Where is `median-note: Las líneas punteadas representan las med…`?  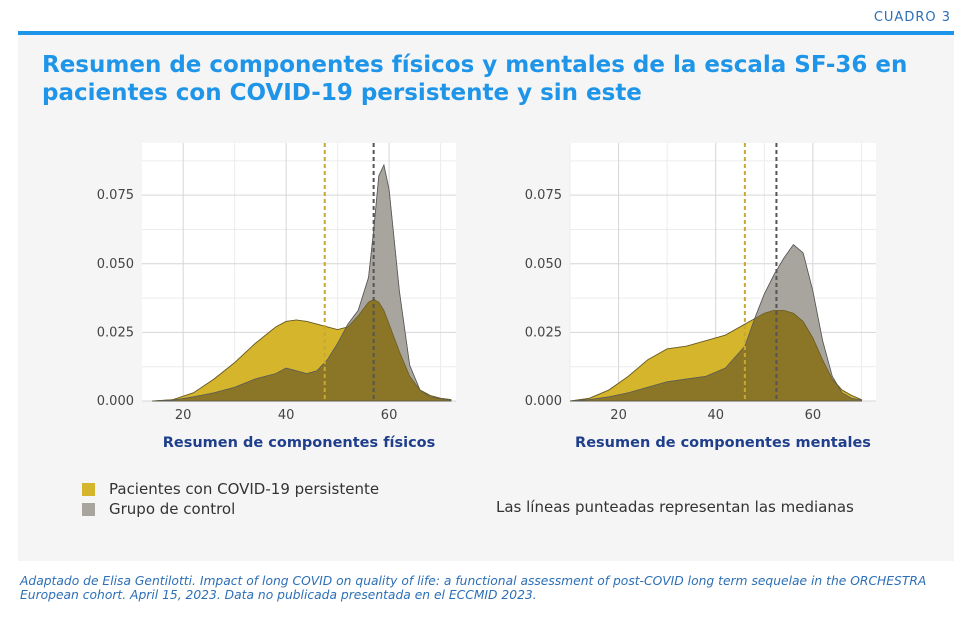
median-note: Las líneas punteadas representan las med… is located at coordinates (675, 507).